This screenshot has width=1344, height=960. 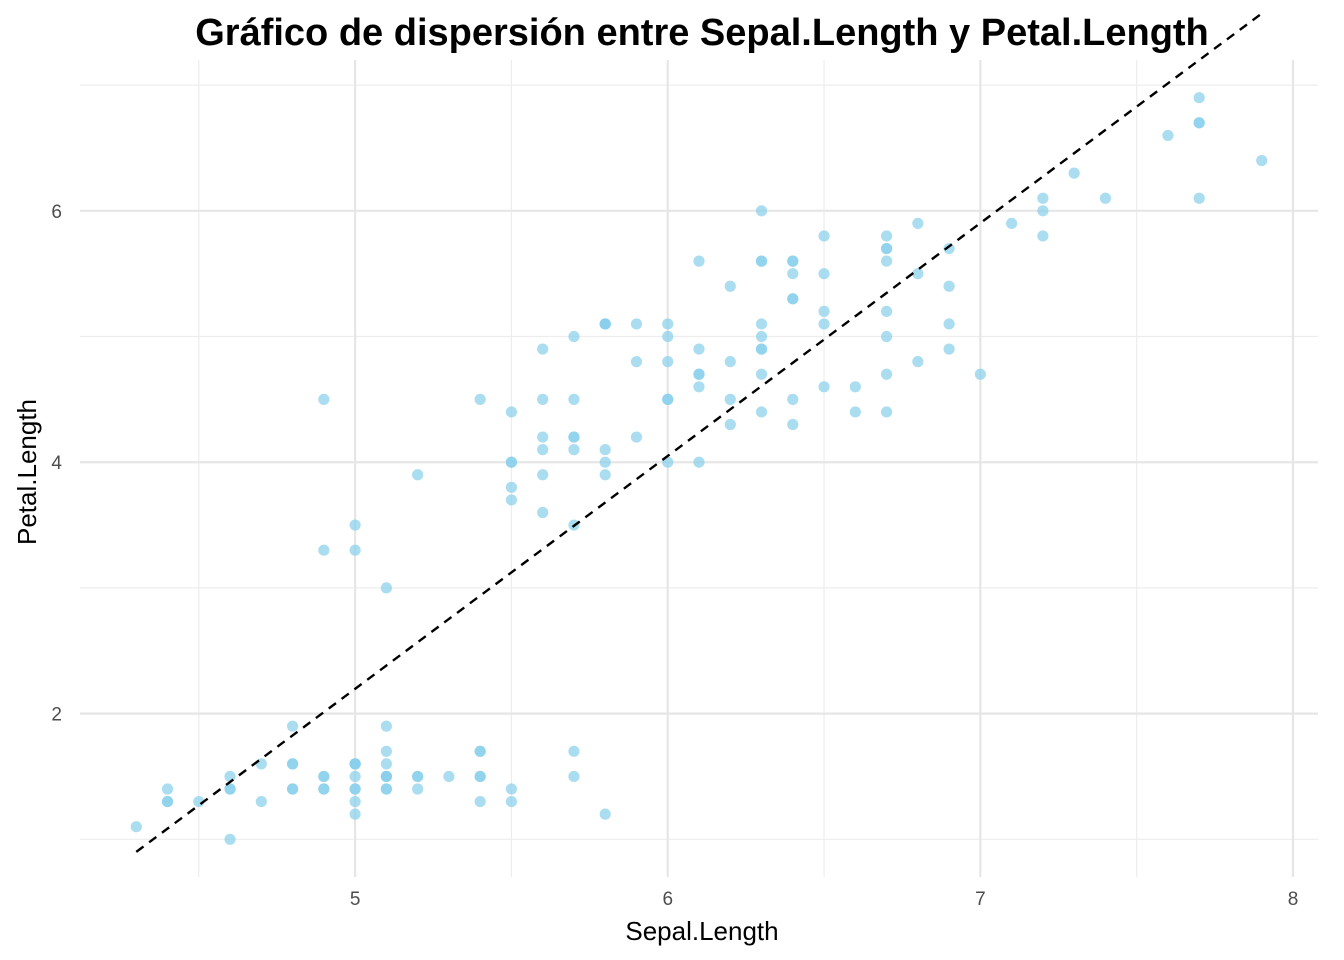 I want to click on y-tick-label: 2, so click(x=56, y=715).